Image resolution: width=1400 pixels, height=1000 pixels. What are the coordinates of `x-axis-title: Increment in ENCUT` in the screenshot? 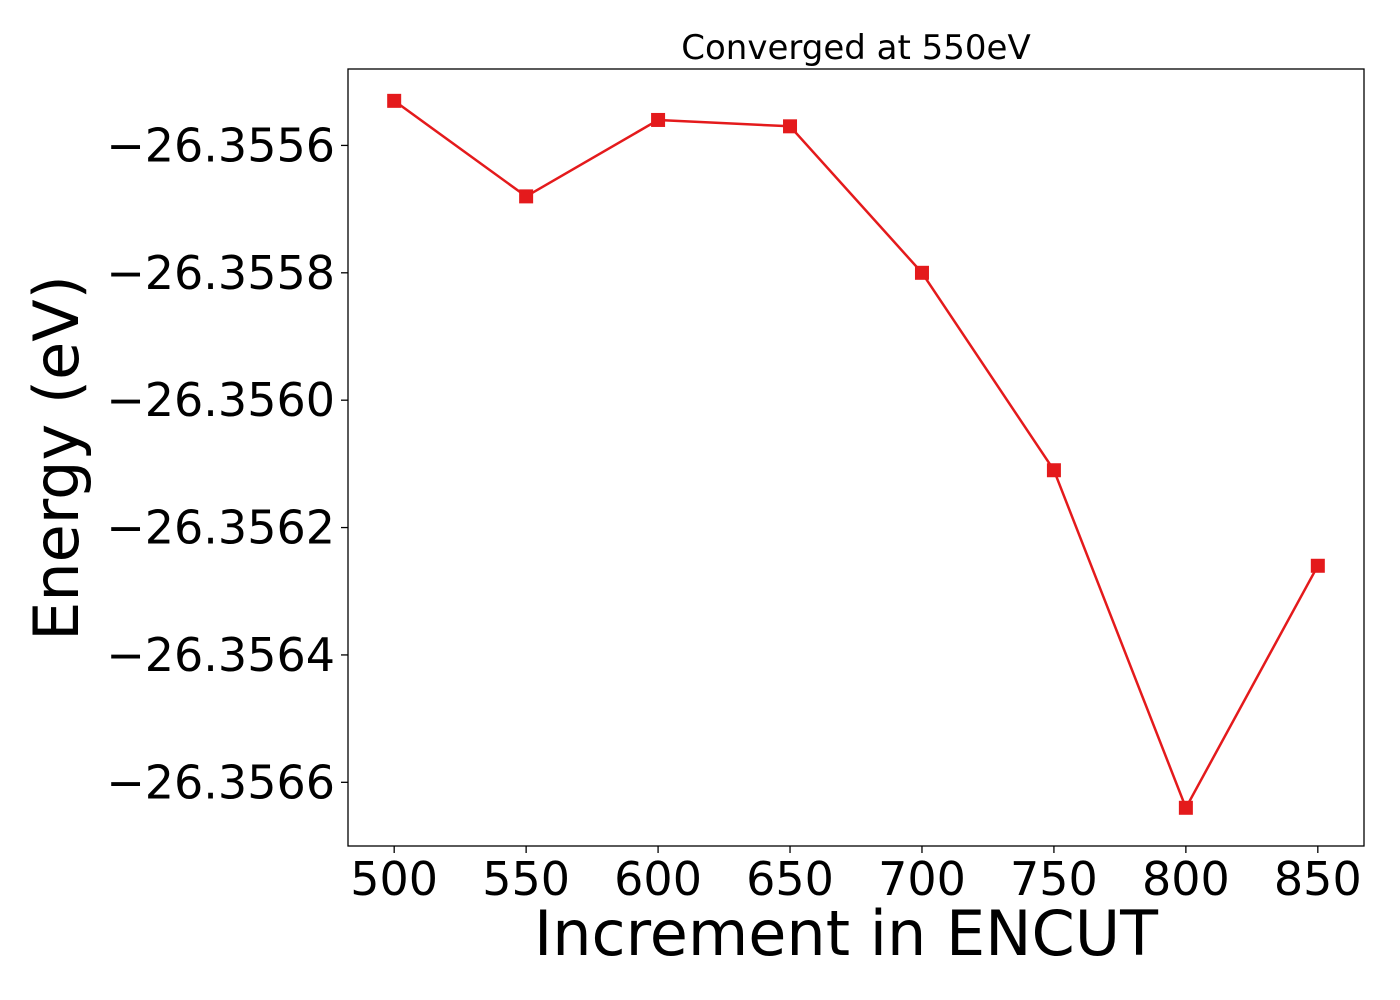 It's located at (846, 933).